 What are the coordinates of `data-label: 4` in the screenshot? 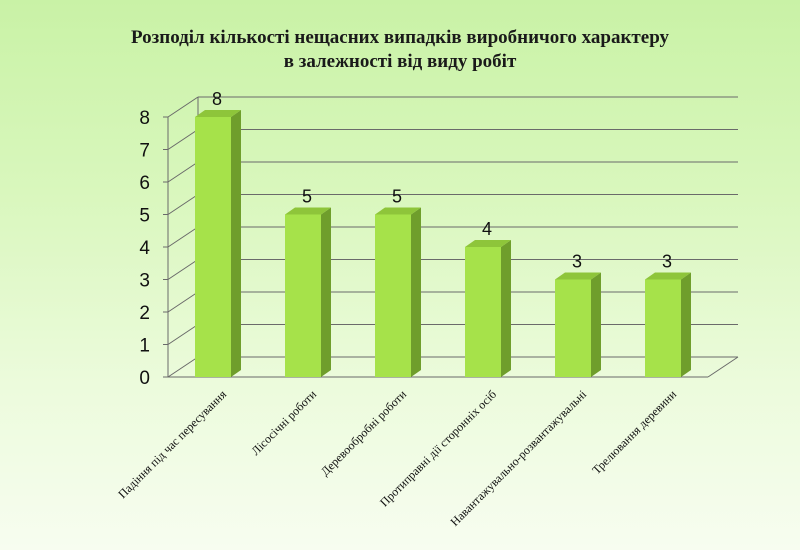 It's located at (487, 229).